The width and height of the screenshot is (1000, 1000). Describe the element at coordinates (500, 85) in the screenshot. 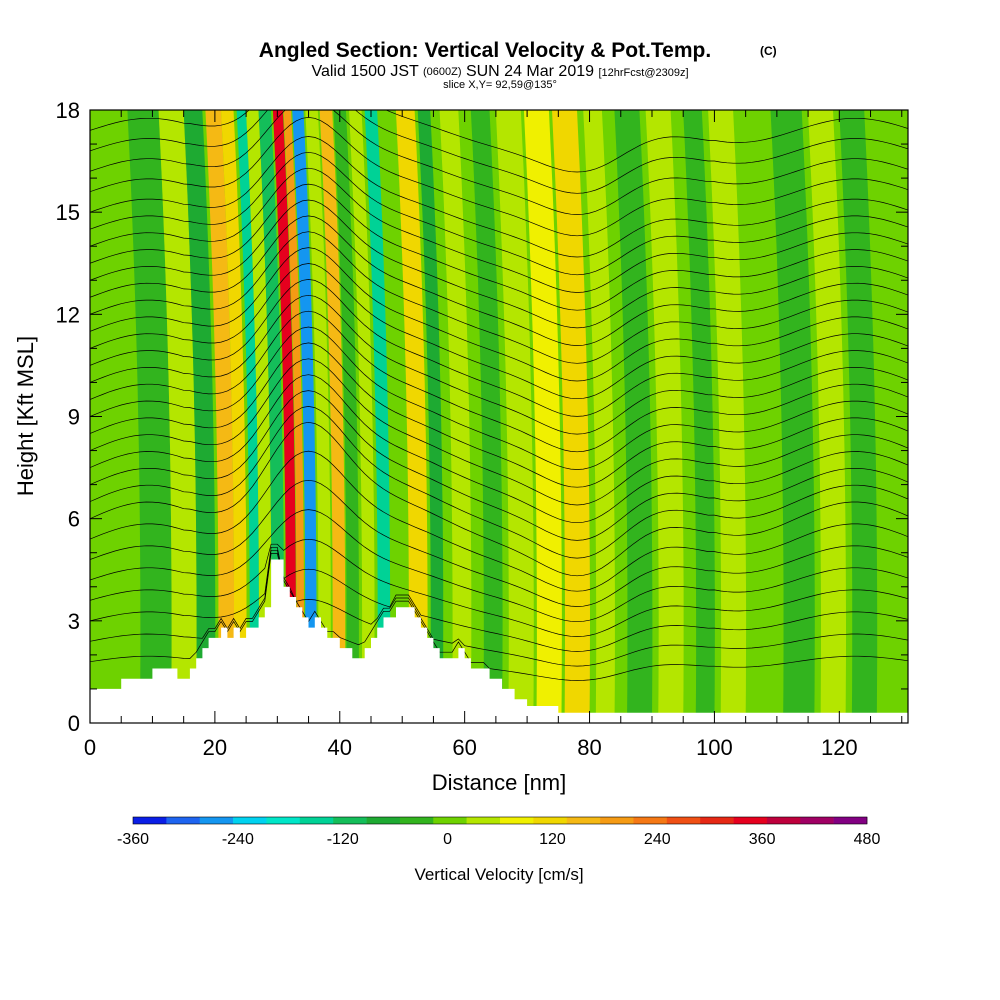

I see `slice-info: slice X,Y= 92,59@135°` at that location.